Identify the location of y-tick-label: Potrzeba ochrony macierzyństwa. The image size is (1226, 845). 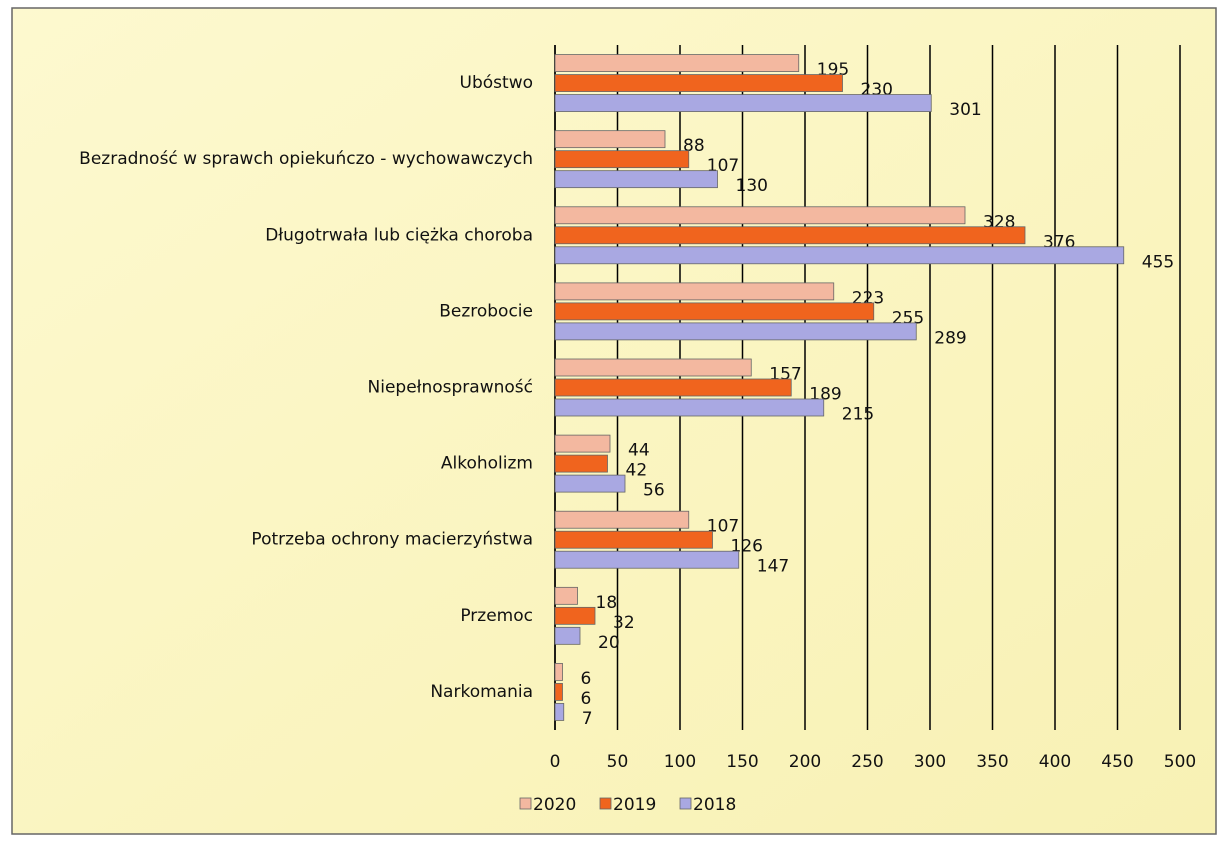
(392, 540).